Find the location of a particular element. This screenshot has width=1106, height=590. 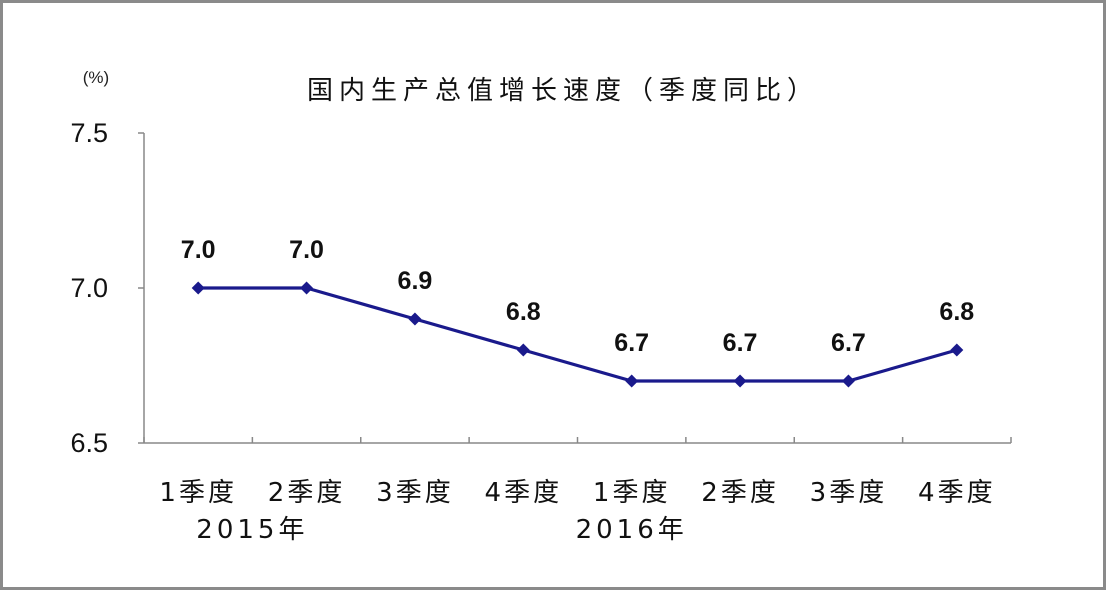

y-tick-label: 7.5 is located at coordinates (89, 133).